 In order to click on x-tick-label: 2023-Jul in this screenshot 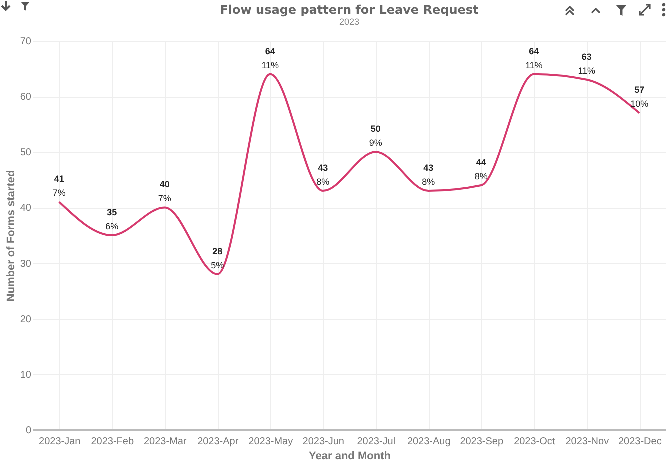, I will do `click(376, 442)`.